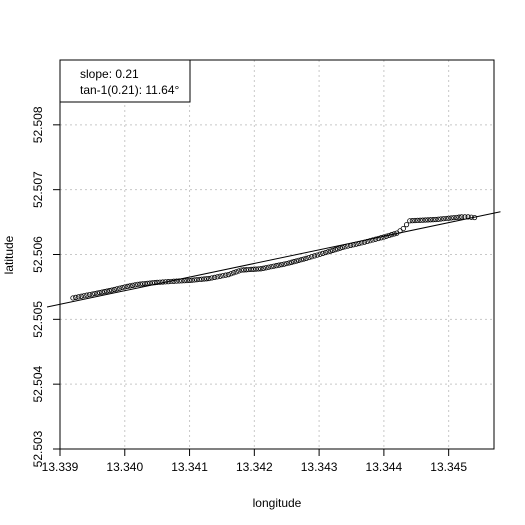 The height and width of the screenshot is (525, 525). I want to click on y-tick-label: 52.503, so click(38, 448).